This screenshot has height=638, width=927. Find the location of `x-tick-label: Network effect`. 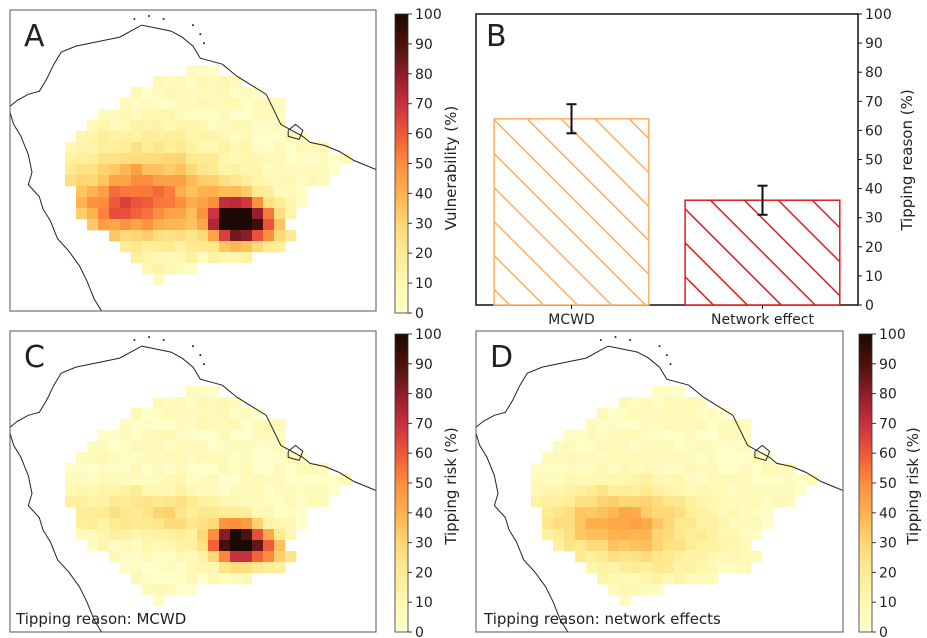

x-tick-label: Network effect is located at coordinates (762, 320).